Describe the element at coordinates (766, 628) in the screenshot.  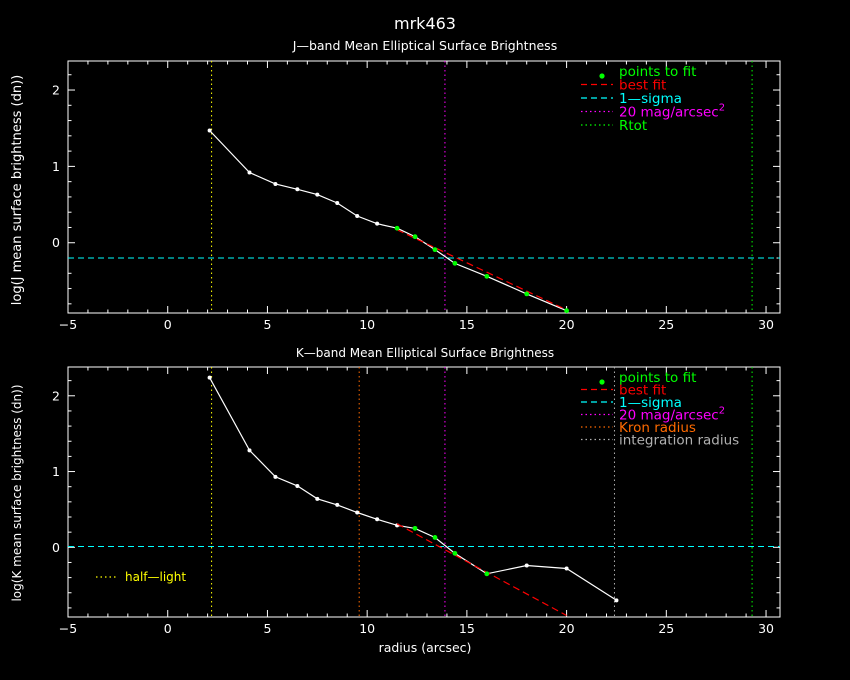
I see `panel-k-x-tick-label: 30` at that location.